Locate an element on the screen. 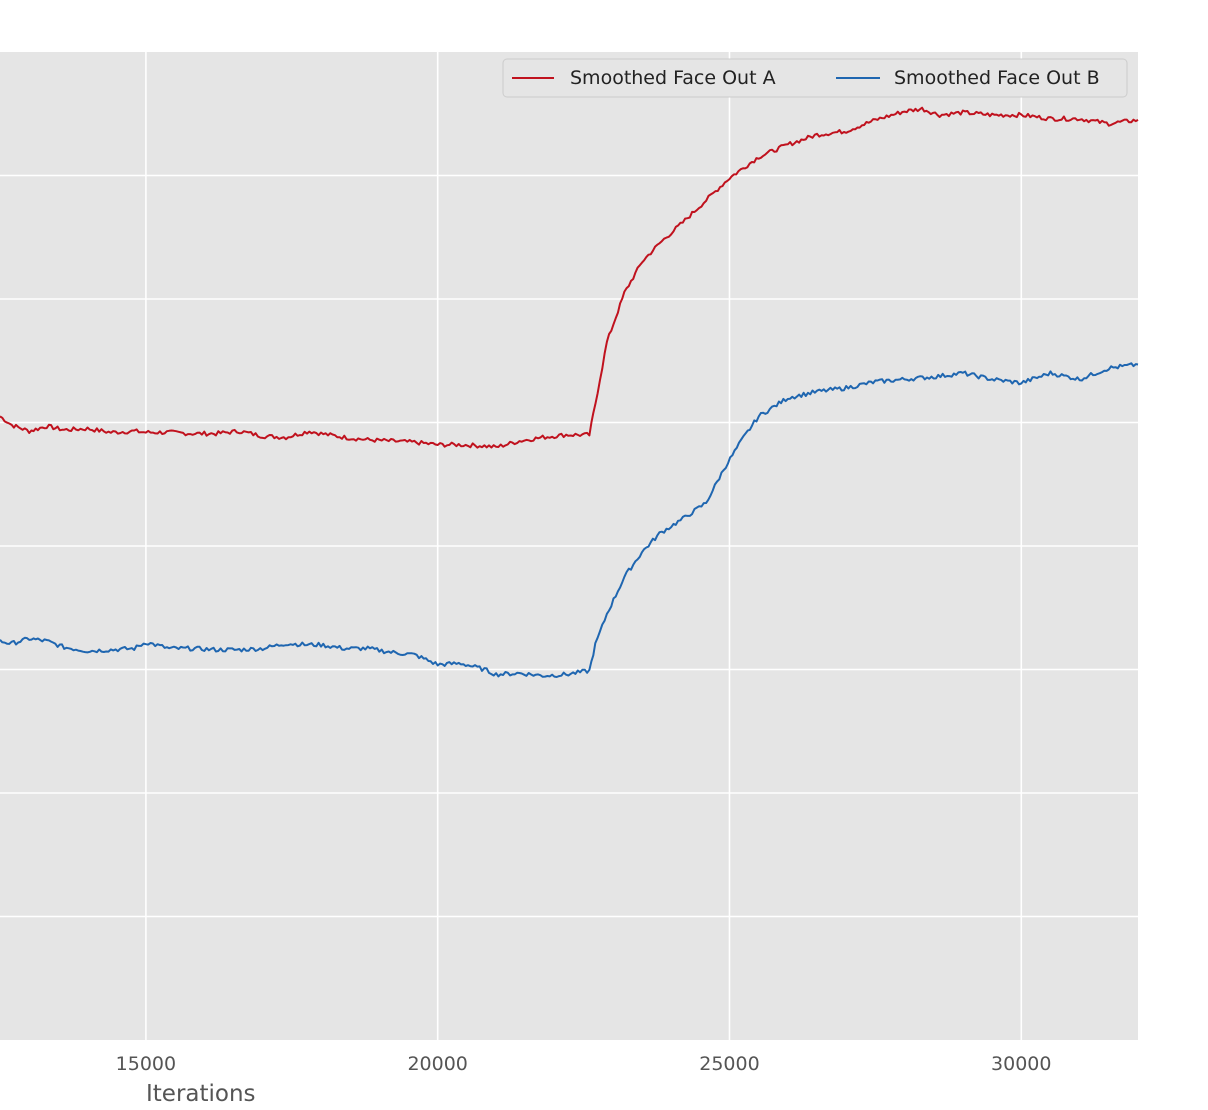  x-tick-label: 30000 is located at coordinates (1021, 1064).